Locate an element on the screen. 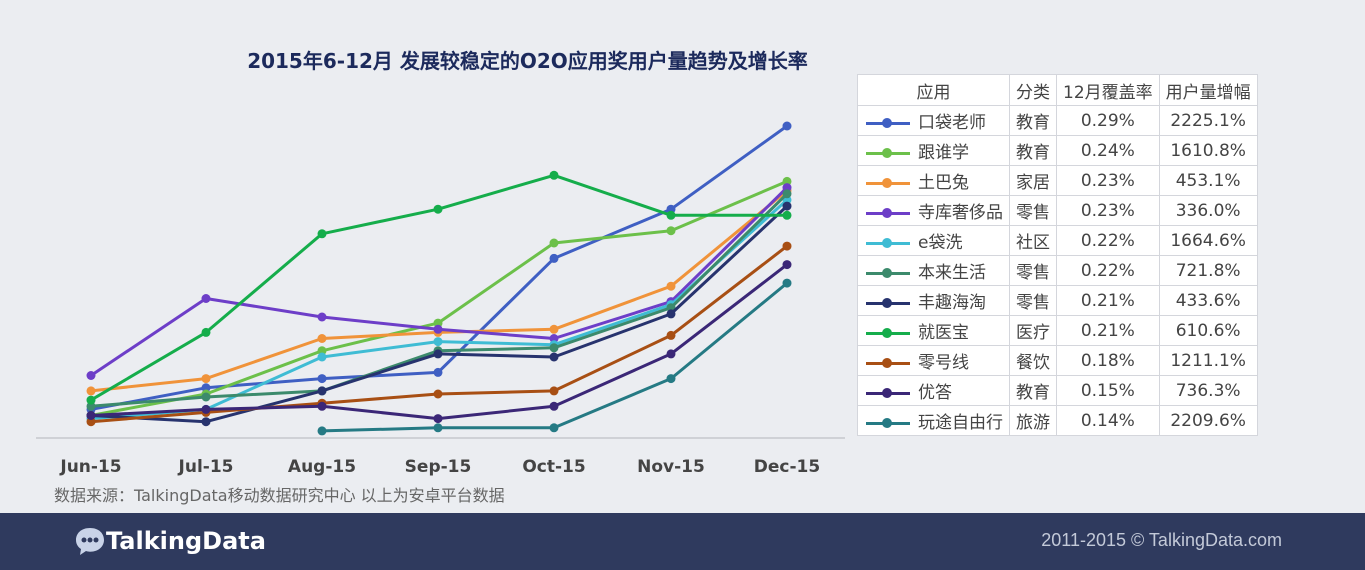 The width and height of the screenshot is (1365, 570). legend-growth: 453.1% is located at coordinates (1208, 180).